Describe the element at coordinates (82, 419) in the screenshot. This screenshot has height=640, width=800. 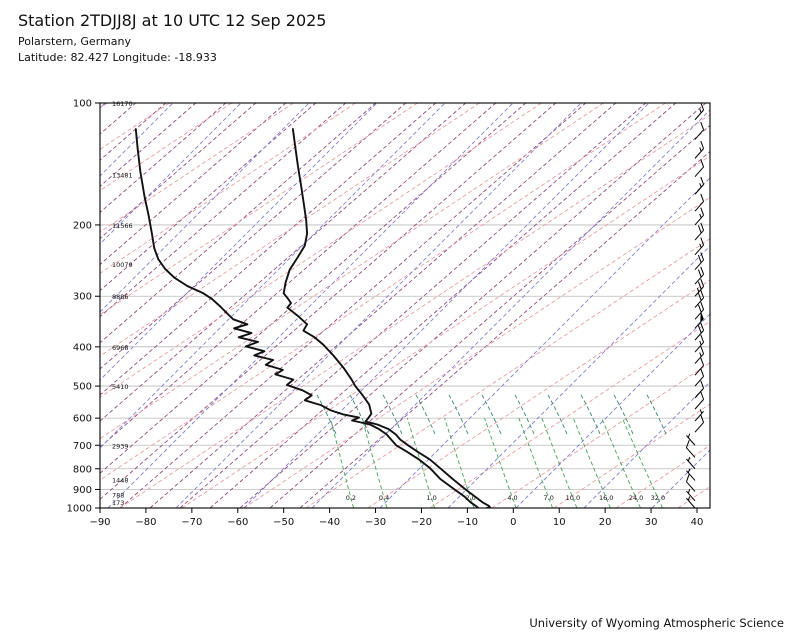
I see `svg-text: 600` at that location.